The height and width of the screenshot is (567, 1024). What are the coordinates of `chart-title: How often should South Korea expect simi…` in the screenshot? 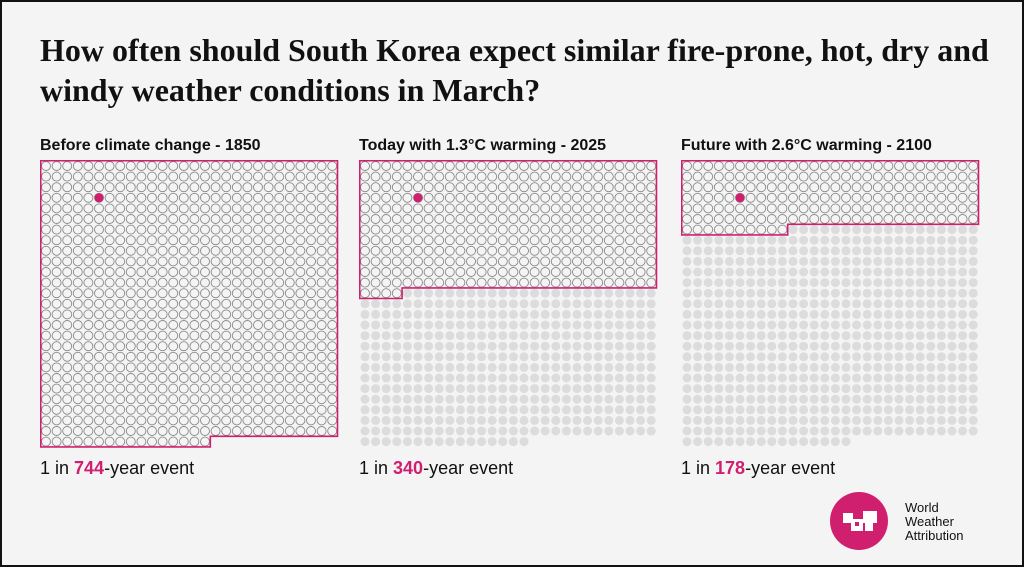 It's located at (514, 70).